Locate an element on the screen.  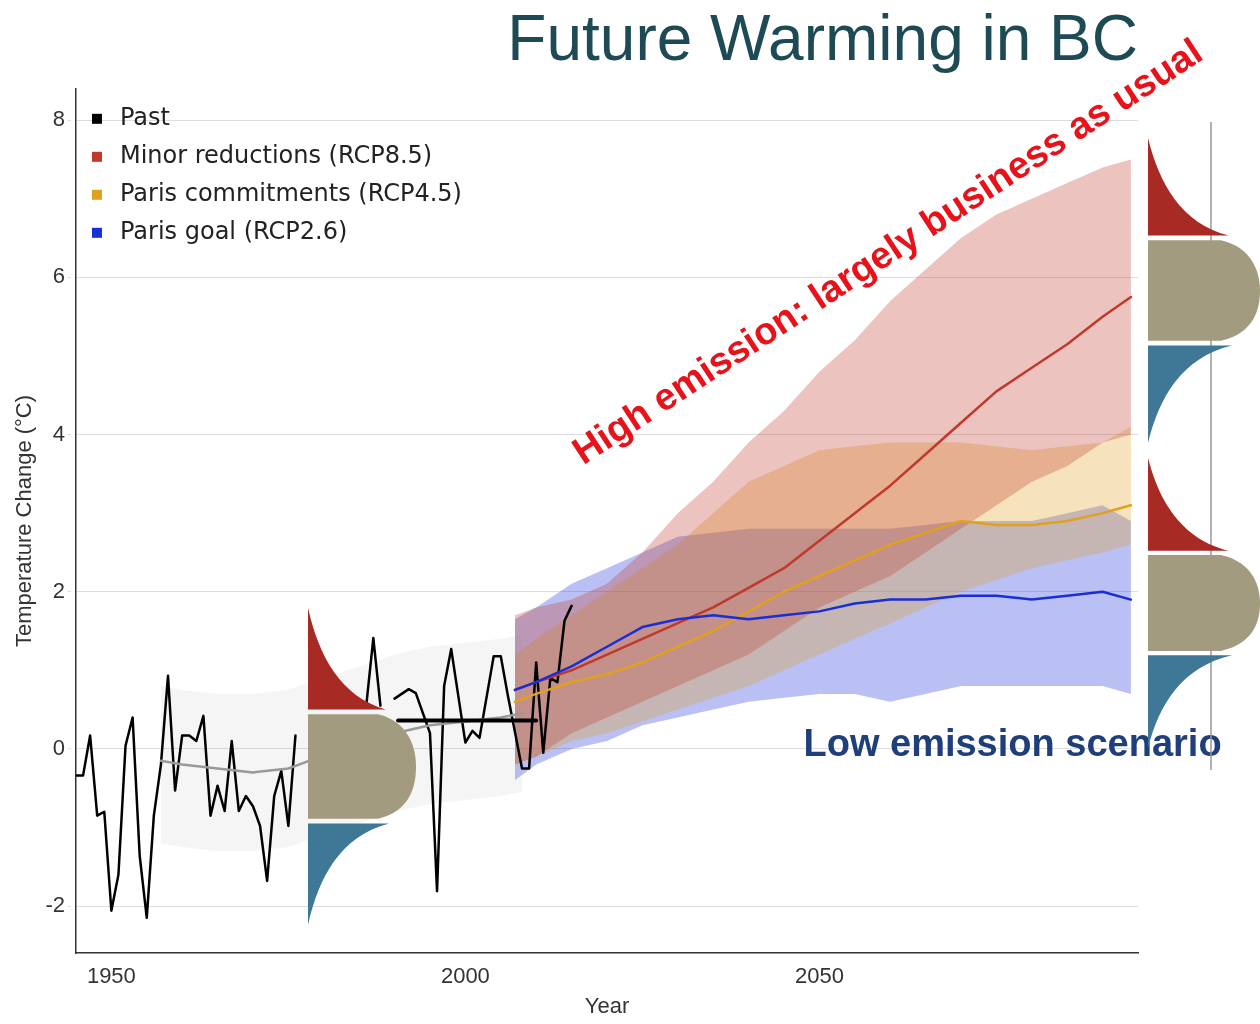
y-tick-label: -2 is located at coordinates (55, 905).